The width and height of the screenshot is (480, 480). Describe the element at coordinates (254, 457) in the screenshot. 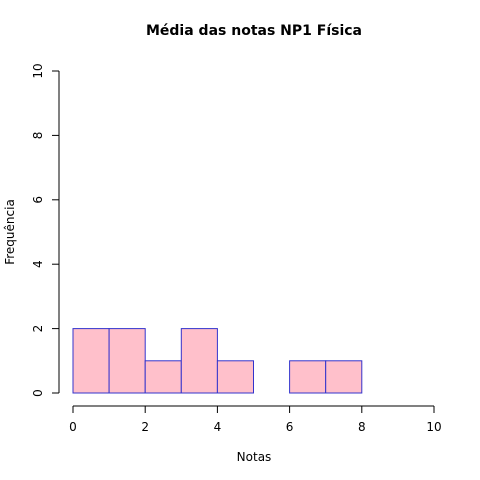

I see `x-axis-label: Notas` at that location.